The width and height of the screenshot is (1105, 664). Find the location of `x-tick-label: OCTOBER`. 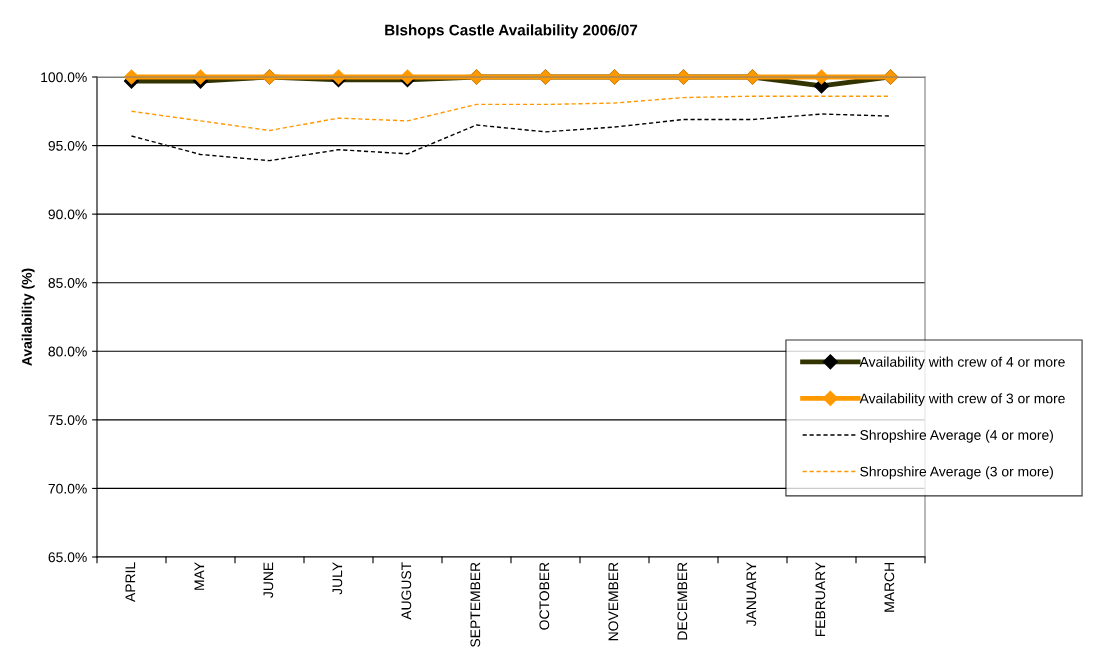

x-tick-label: OCTOBER is located at coordinates (544, 596).